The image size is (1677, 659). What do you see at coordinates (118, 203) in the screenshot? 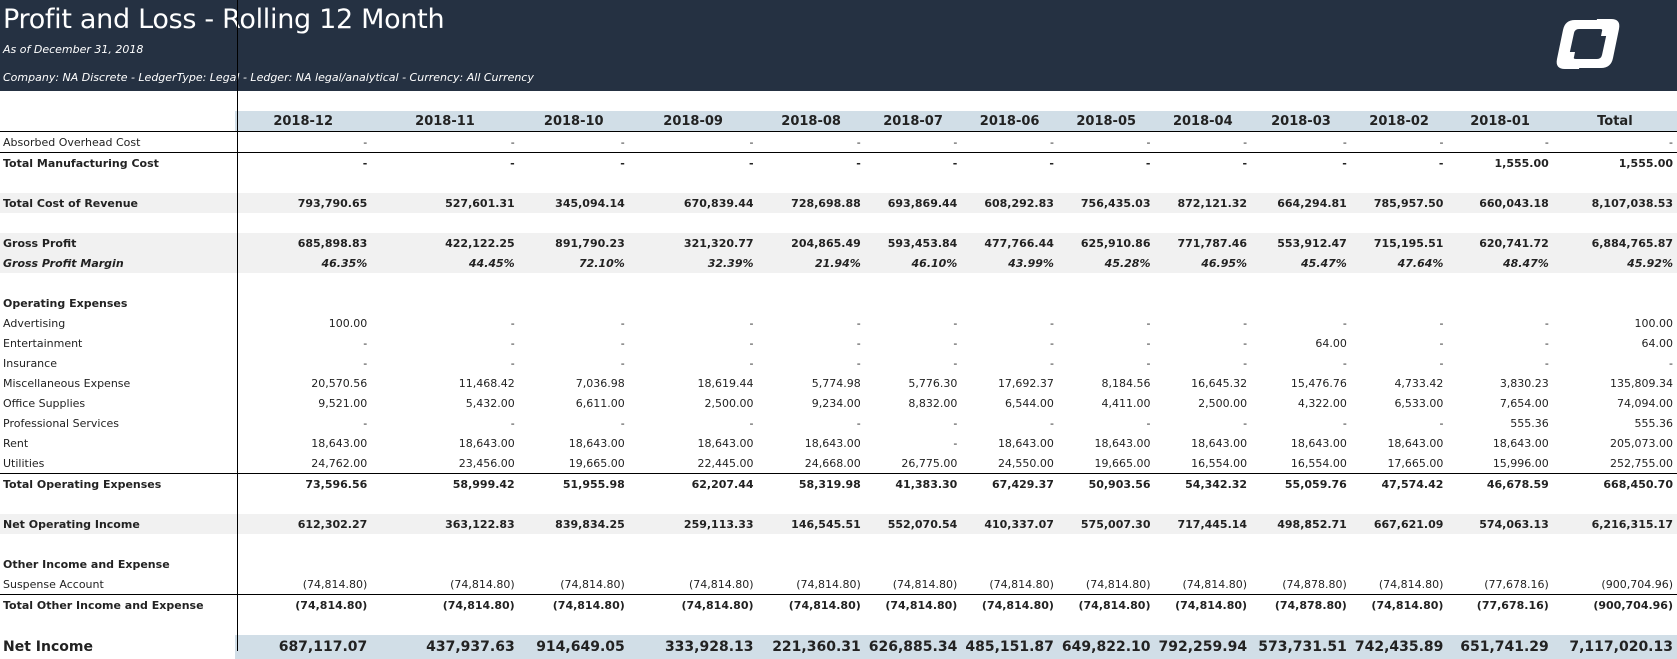
I see `row-label: Total Cost of Revenue` at bounding box center [118, 203].